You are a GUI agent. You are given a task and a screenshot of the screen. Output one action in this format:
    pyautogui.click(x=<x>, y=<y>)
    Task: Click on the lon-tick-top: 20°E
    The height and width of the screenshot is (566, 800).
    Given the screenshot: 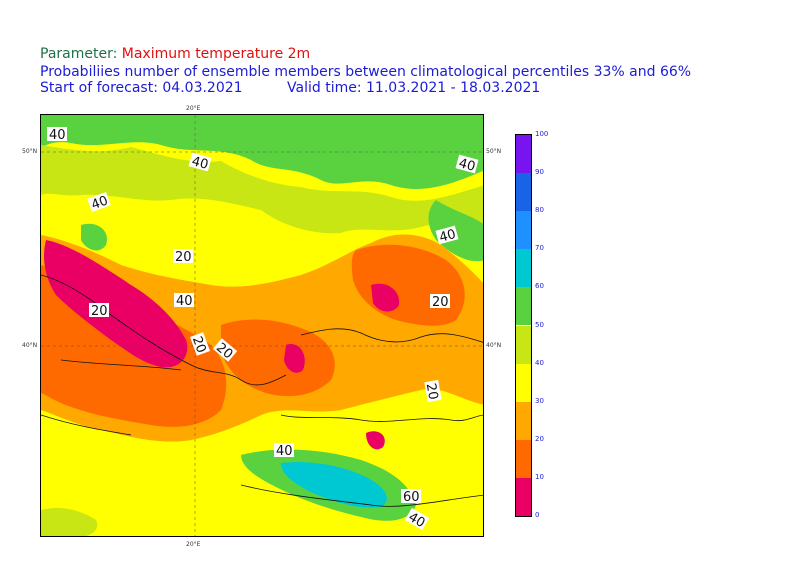 What is the action you would take?
    pyautogui.click(x=193, y=108)
    